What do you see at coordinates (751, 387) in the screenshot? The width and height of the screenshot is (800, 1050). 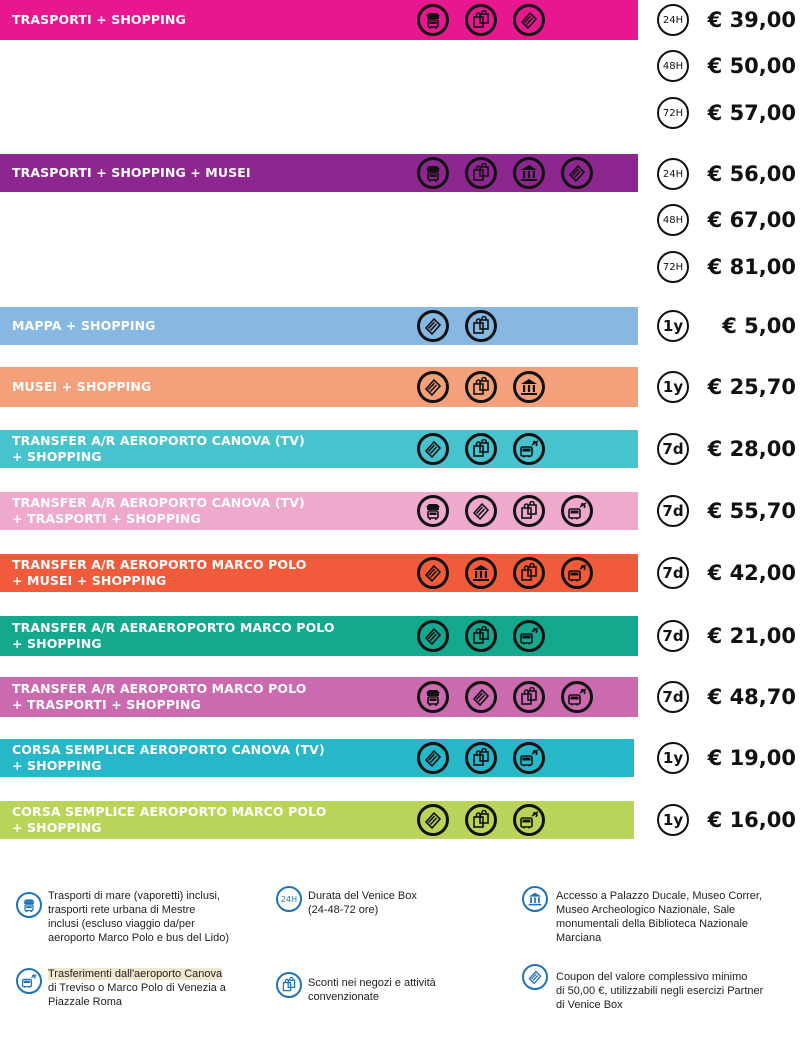 I see `price: € 25,70` at bounding box center [751, 387].